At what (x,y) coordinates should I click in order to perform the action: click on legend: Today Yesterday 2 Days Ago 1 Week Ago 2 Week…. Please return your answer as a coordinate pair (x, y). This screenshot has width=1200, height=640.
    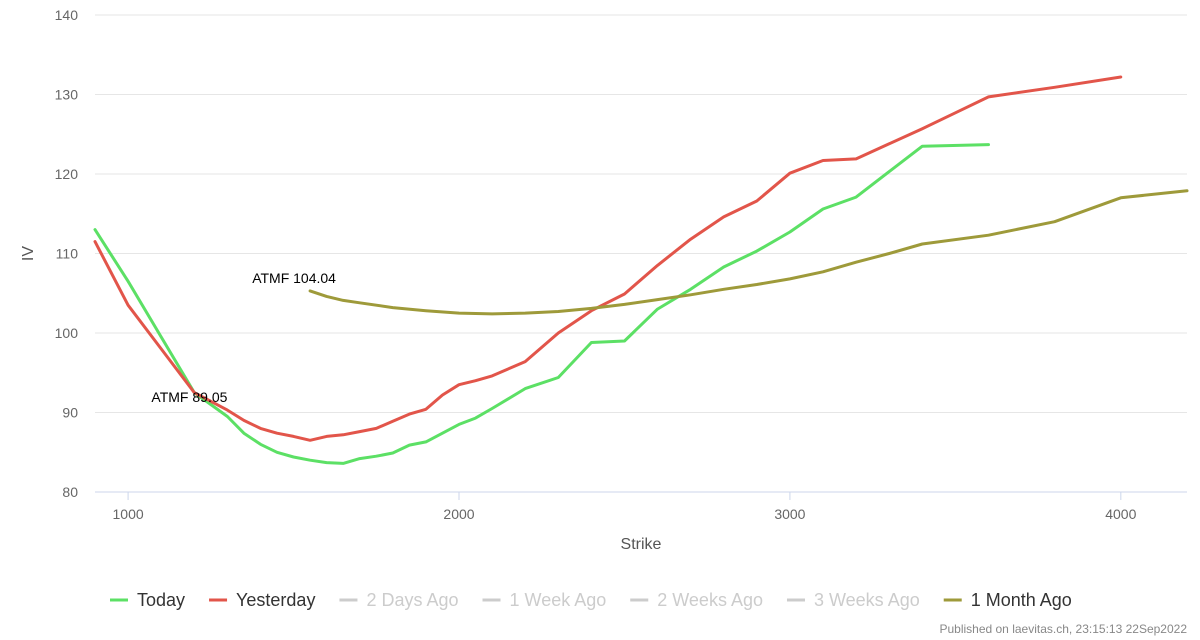
    Looking at the image, I should click on (591, 600).